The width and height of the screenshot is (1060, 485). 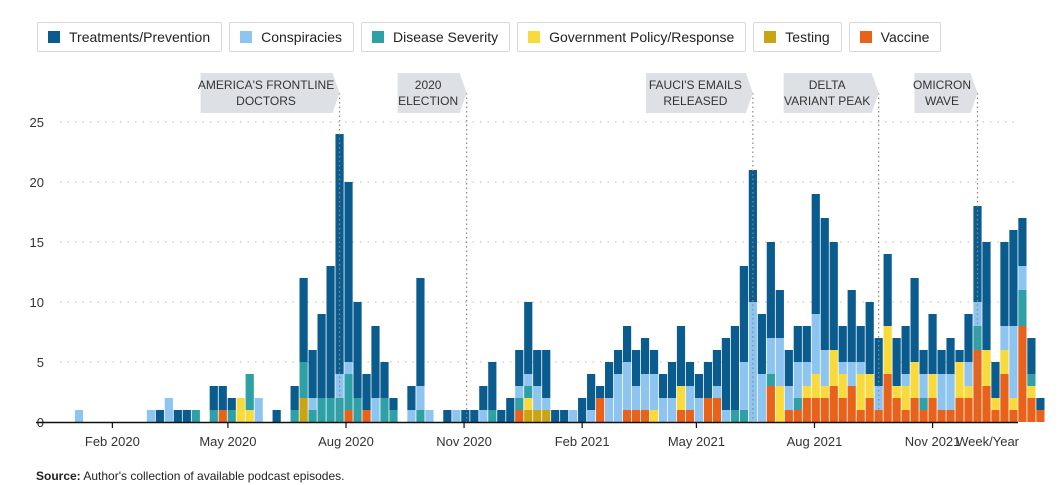 I want to click on legend-item: Vaccine, so click(x=895, y=37).